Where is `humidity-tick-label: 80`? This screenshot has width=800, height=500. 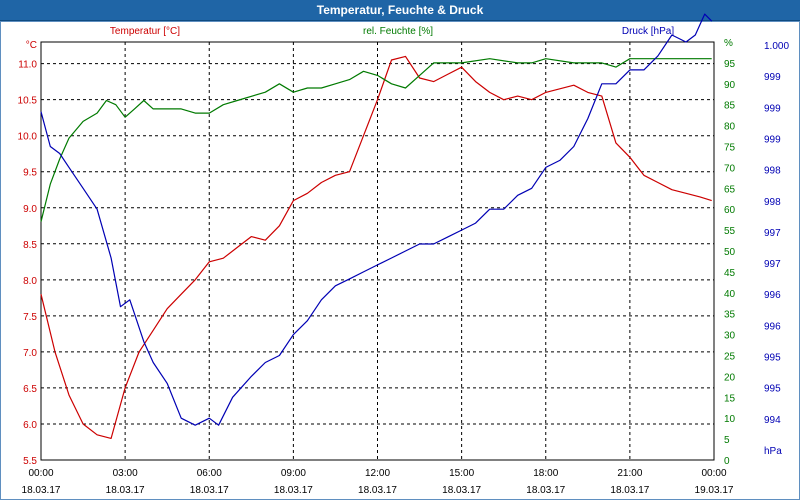
humidity-tick-label: 80 is located at coordinates (730, 127).